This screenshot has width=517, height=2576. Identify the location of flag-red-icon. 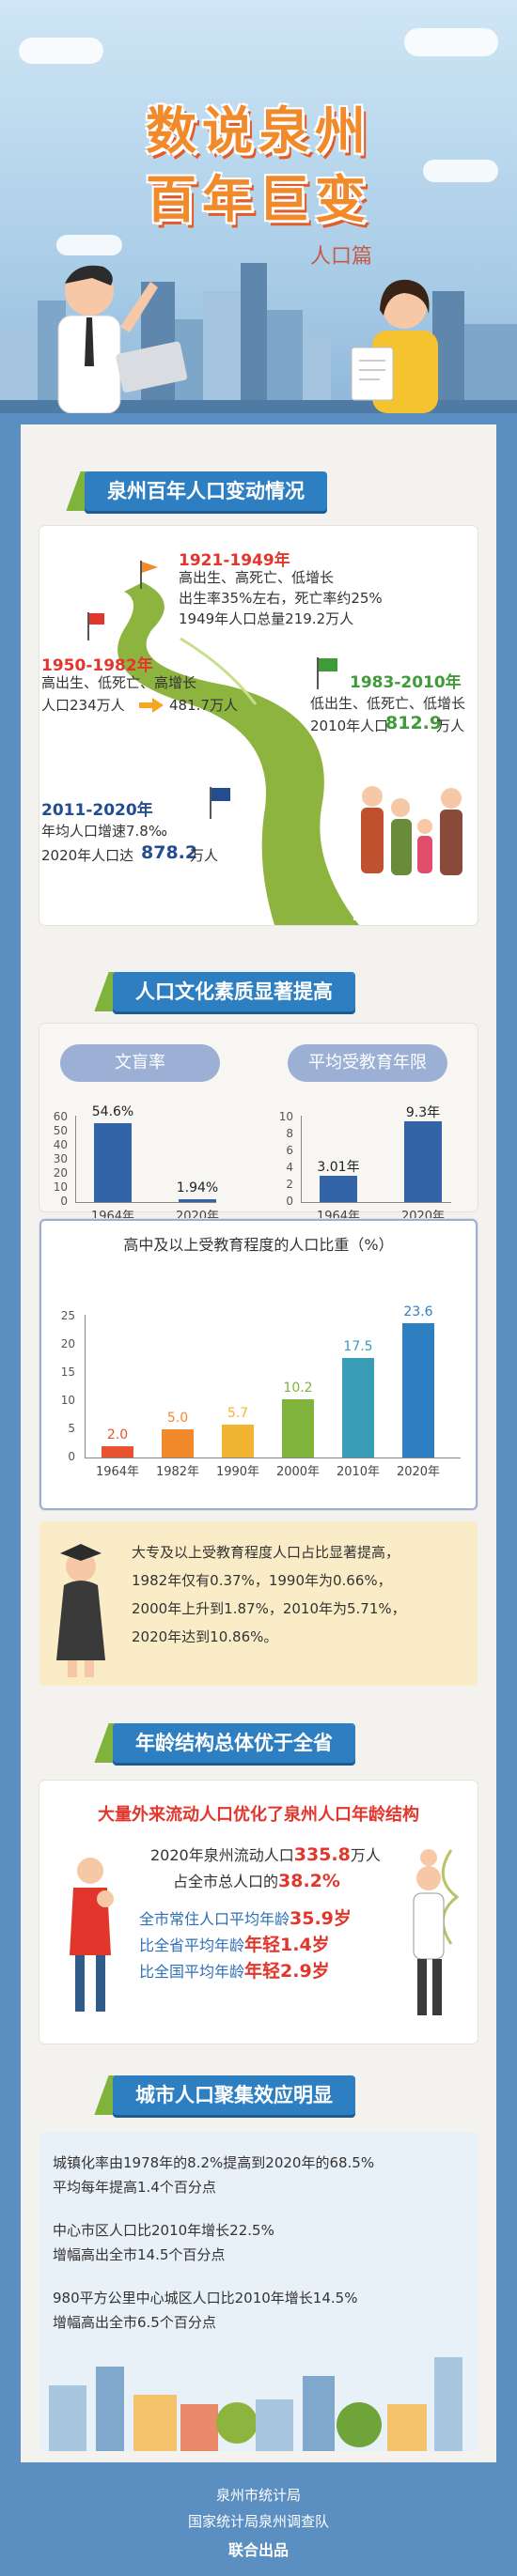
(95, 626).